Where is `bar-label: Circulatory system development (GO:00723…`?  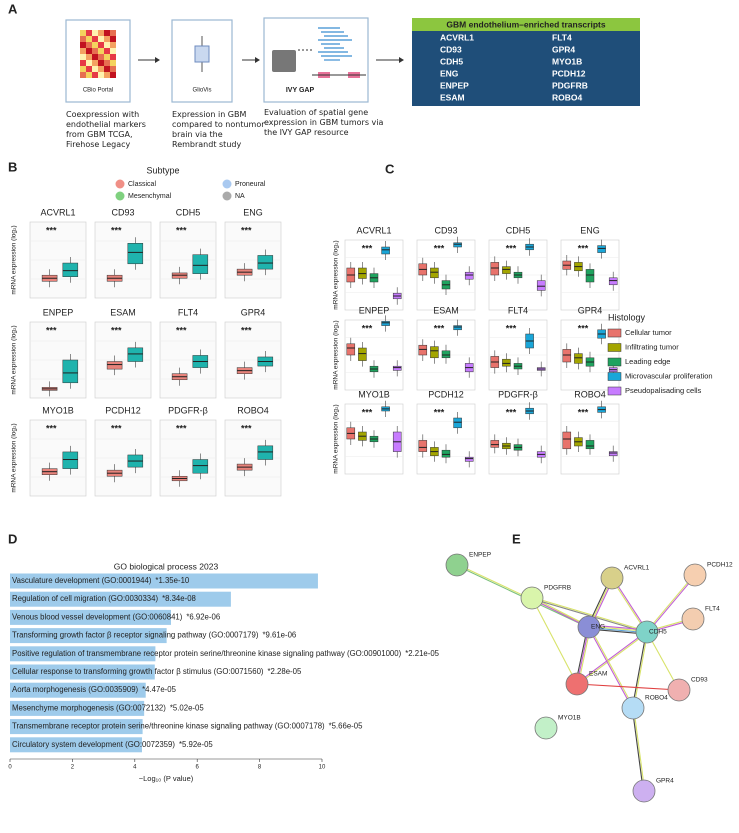
bar-label: Circulatory system development (GO:00723… is located at coordinates (112, 744).